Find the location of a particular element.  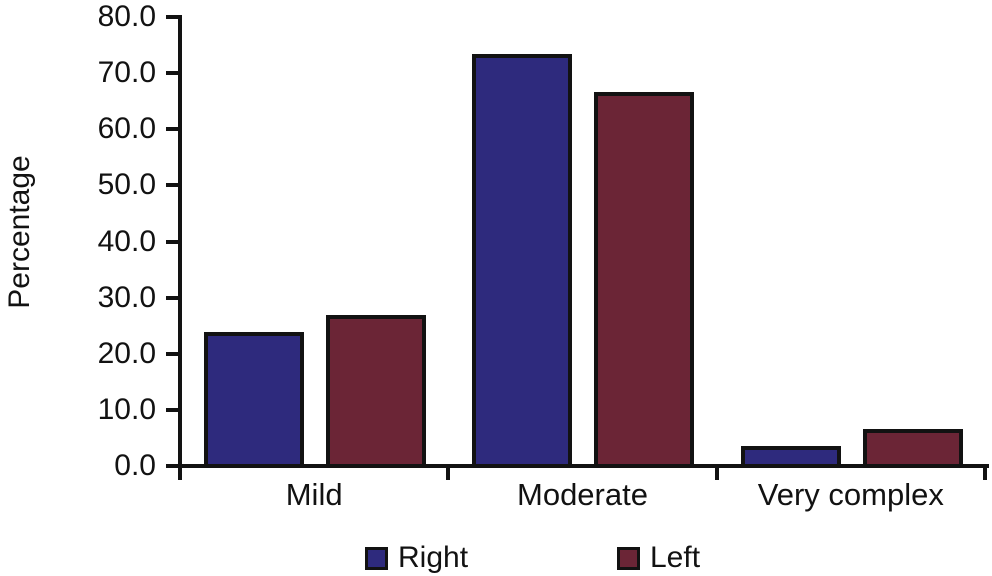

y-tick-label: 20.0 is located at coordinates (126, 353).